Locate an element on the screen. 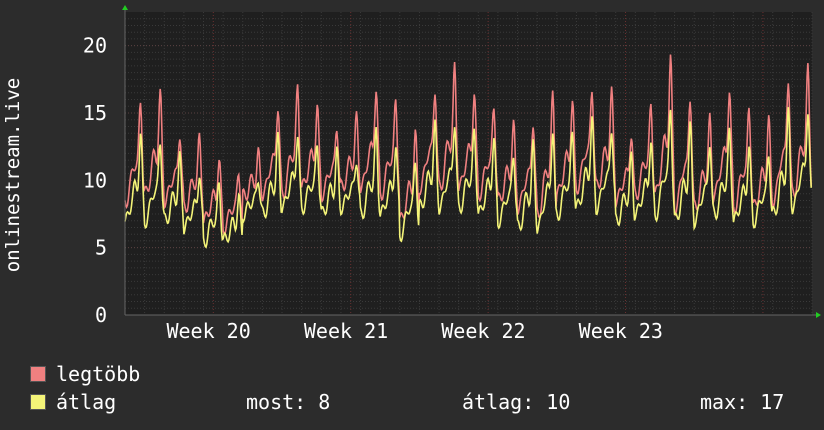 The height and width of the screenshot is (430, 824). x-tick-label: Week 22 is located at coordinates (483, 331).